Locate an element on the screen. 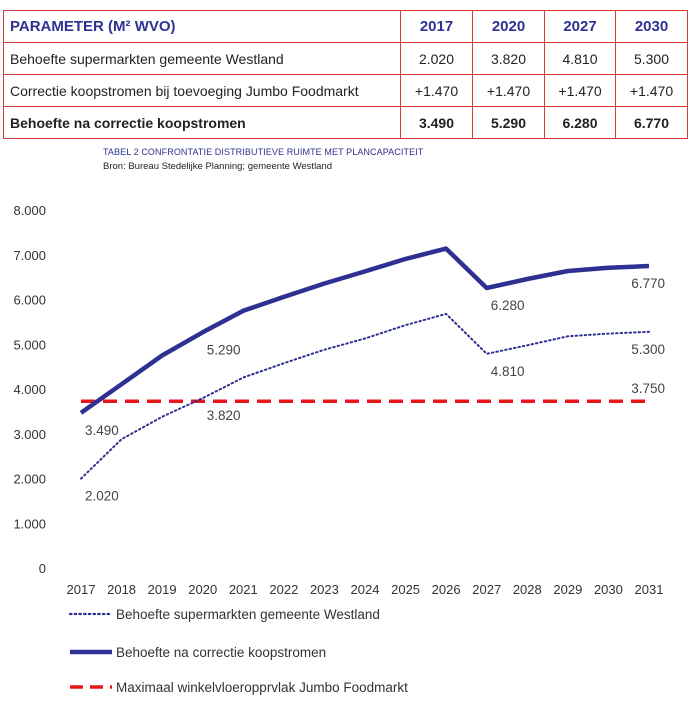  data-label: 6.280 is located at coordinates (508, 305).